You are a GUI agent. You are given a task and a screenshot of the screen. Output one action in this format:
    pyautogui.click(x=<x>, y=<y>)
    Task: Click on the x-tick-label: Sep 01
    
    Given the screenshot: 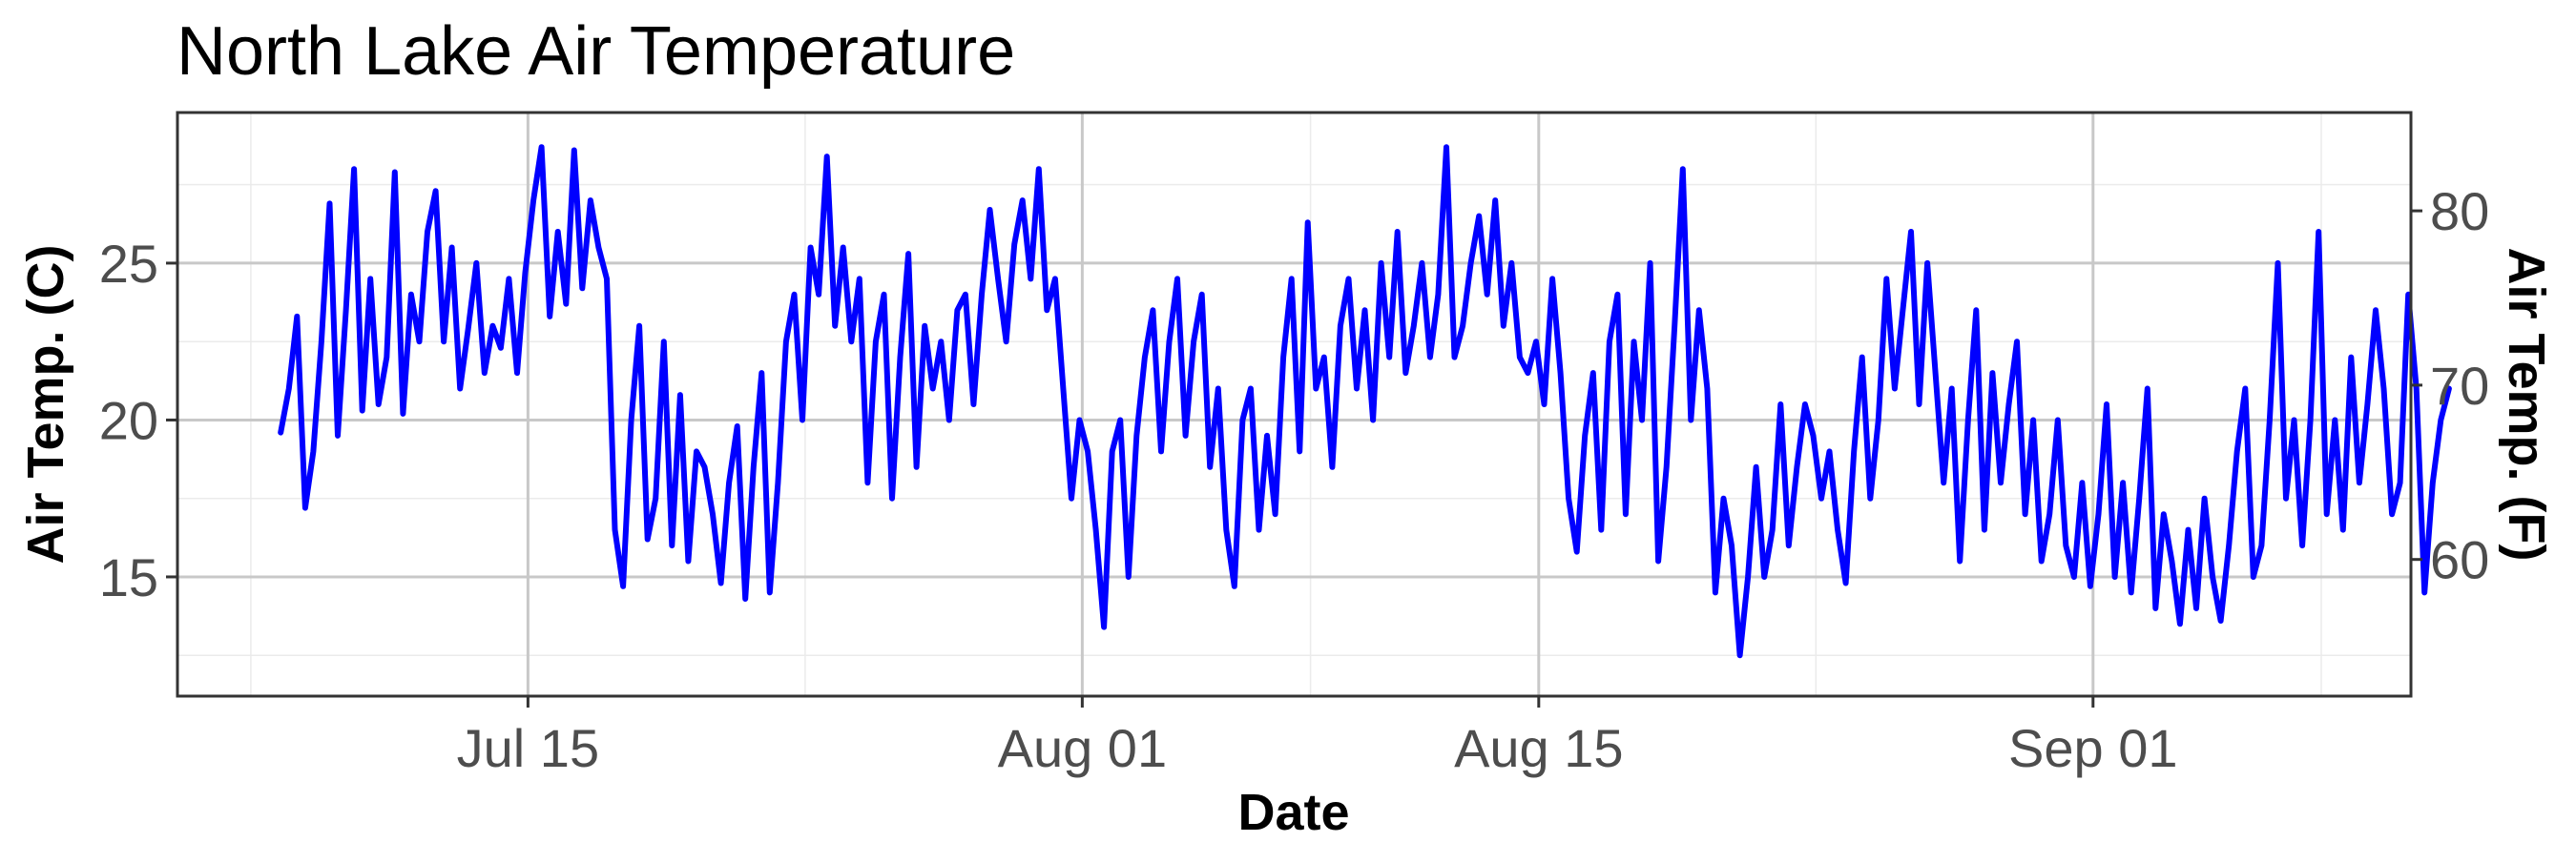 What is the action you would take?
    pyautogui.click(x=2093, y=748)
    